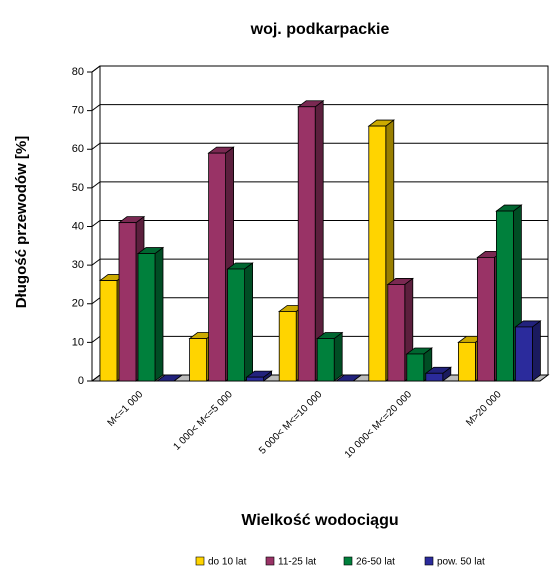  What do you see at coordinates (203, 421) in the screenshot?
I see `x-tick-label: 1 000< M<=5 000` at bounding box center [203, 421].